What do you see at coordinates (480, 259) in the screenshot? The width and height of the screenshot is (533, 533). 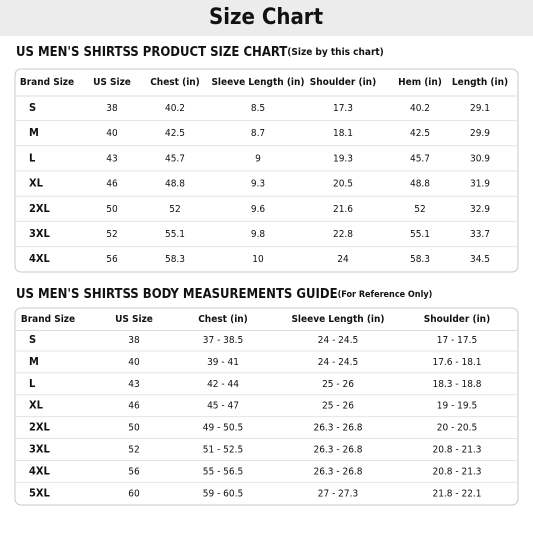 I see `cell: 34.5` at bounding box center [480, 259].